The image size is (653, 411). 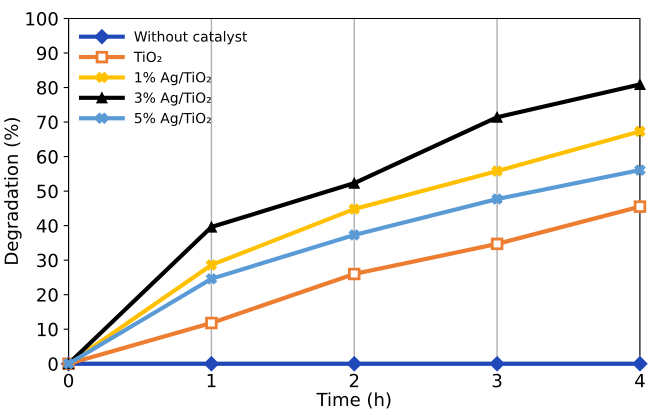 What do you see at coordinates (173, 79) in the screenshot?
I see `legend-label: 1% Ag/TiO₂` at bounding box center [173, 79].